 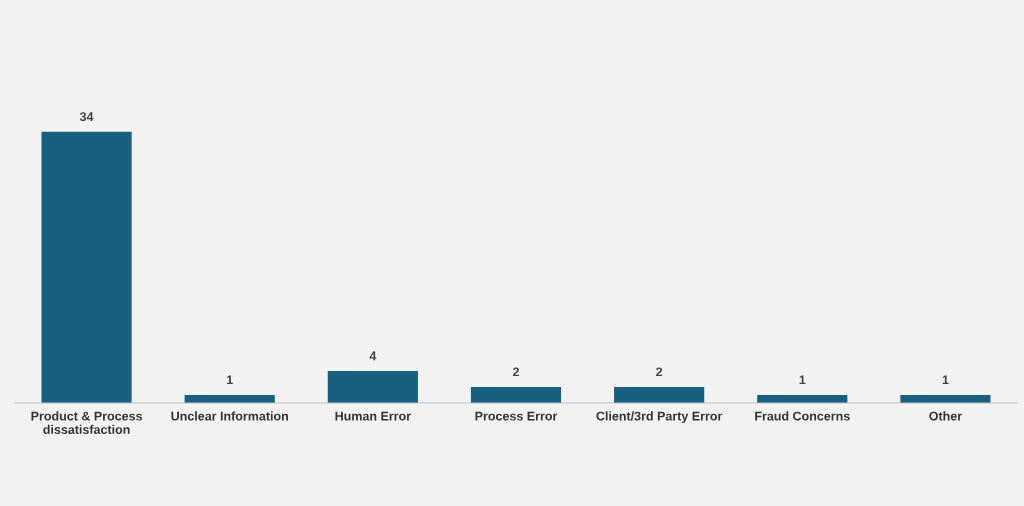 What do you see at coordinates (659, 417) in the screenshot?
I see `x-tick-label: Client/3rd Party Error` at bounding box center [659, 417].